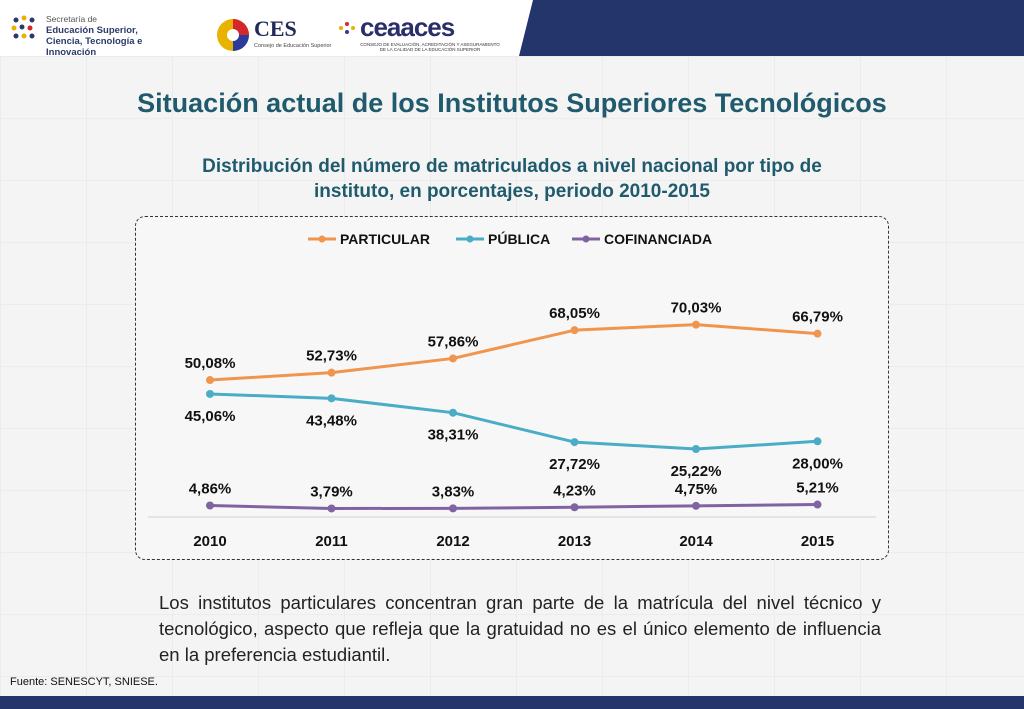 This screenshot has width=1024, height=709. What do you see at coordinates (385, 239) in the screenshot?
I see `legend-label: PARTICULAR` at bounding box center [385, 239].